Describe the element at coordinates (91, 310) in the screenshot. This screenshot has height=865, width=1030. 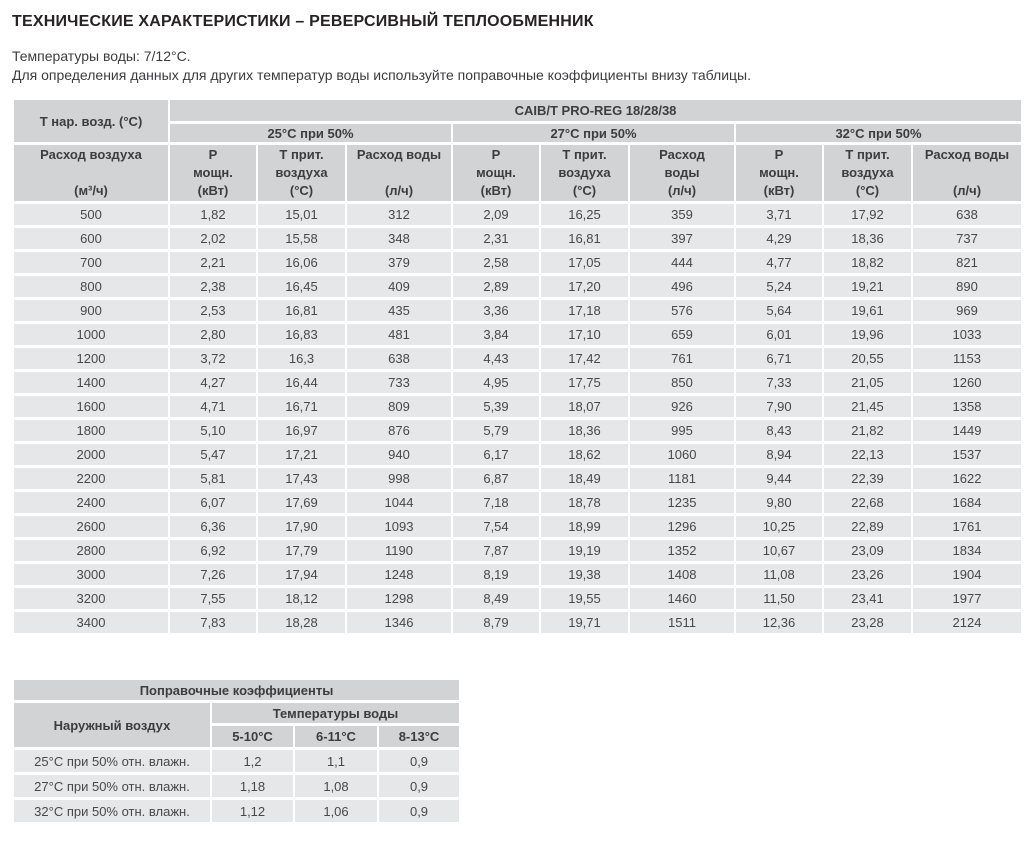
I see `airflow-value: 900` at that location.